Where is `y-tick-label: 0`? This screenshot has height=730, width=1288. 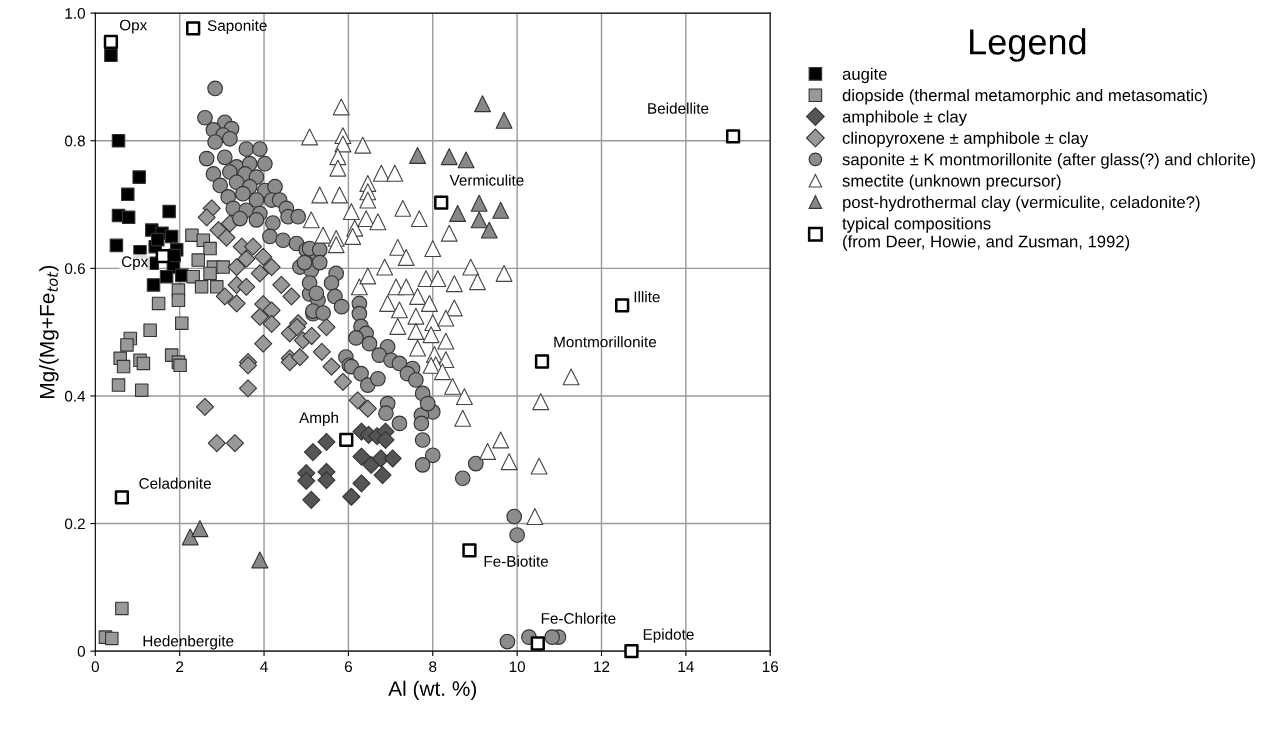
y-tick-label: 0 is located at coordinates (81, 651).